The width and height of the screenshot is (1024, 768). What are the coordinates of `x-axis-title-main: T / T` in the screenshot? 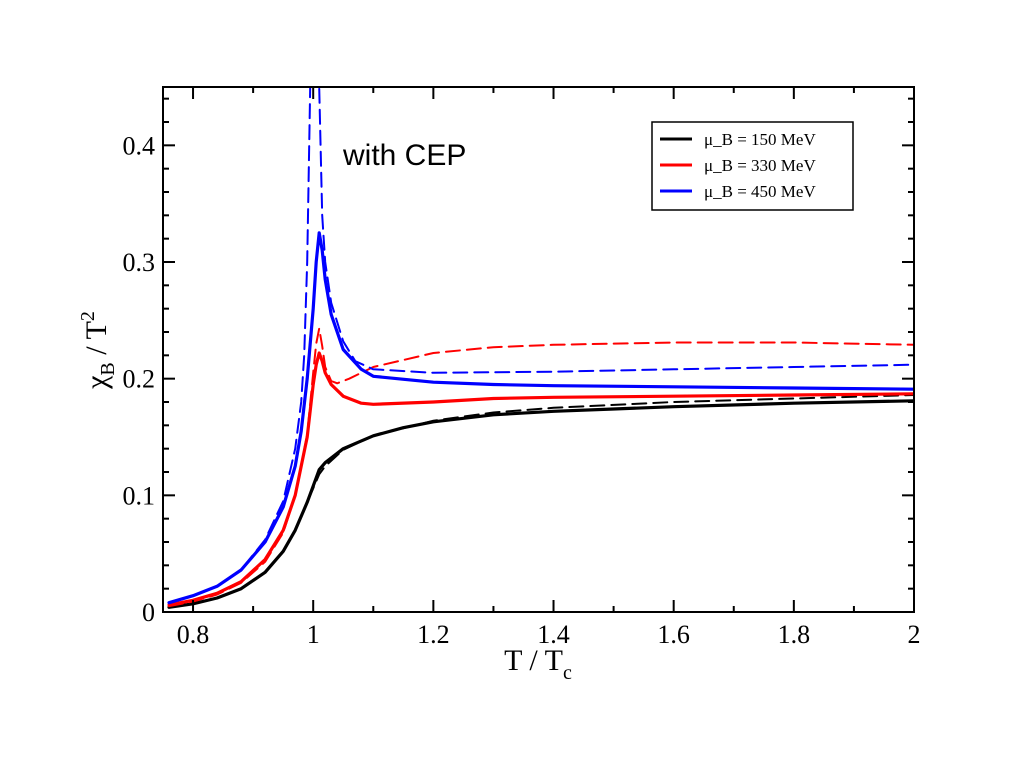 It's located at (533, 660).